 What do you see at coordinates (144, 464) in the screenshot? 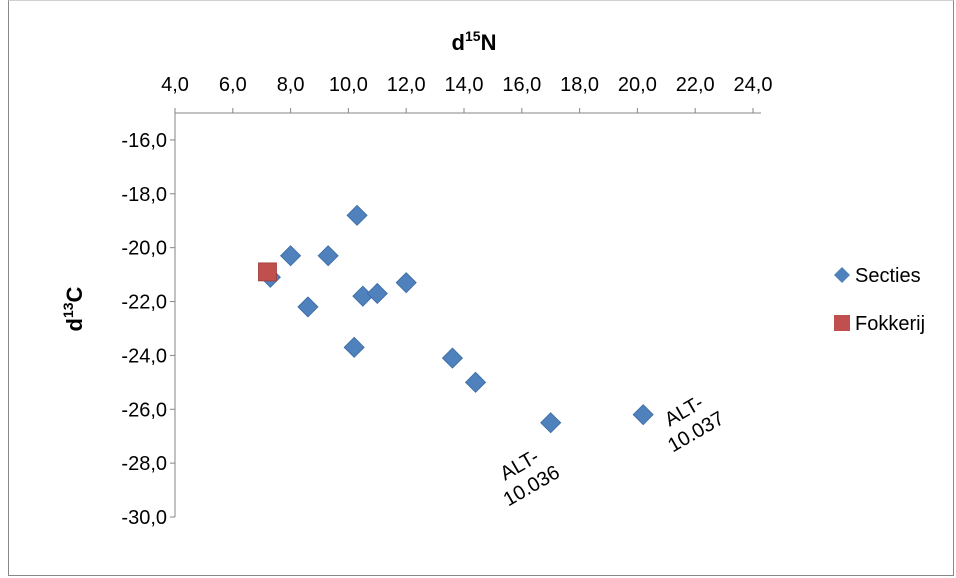
I see `y-tick-label: -28,0` at bounding box center [144, 464].